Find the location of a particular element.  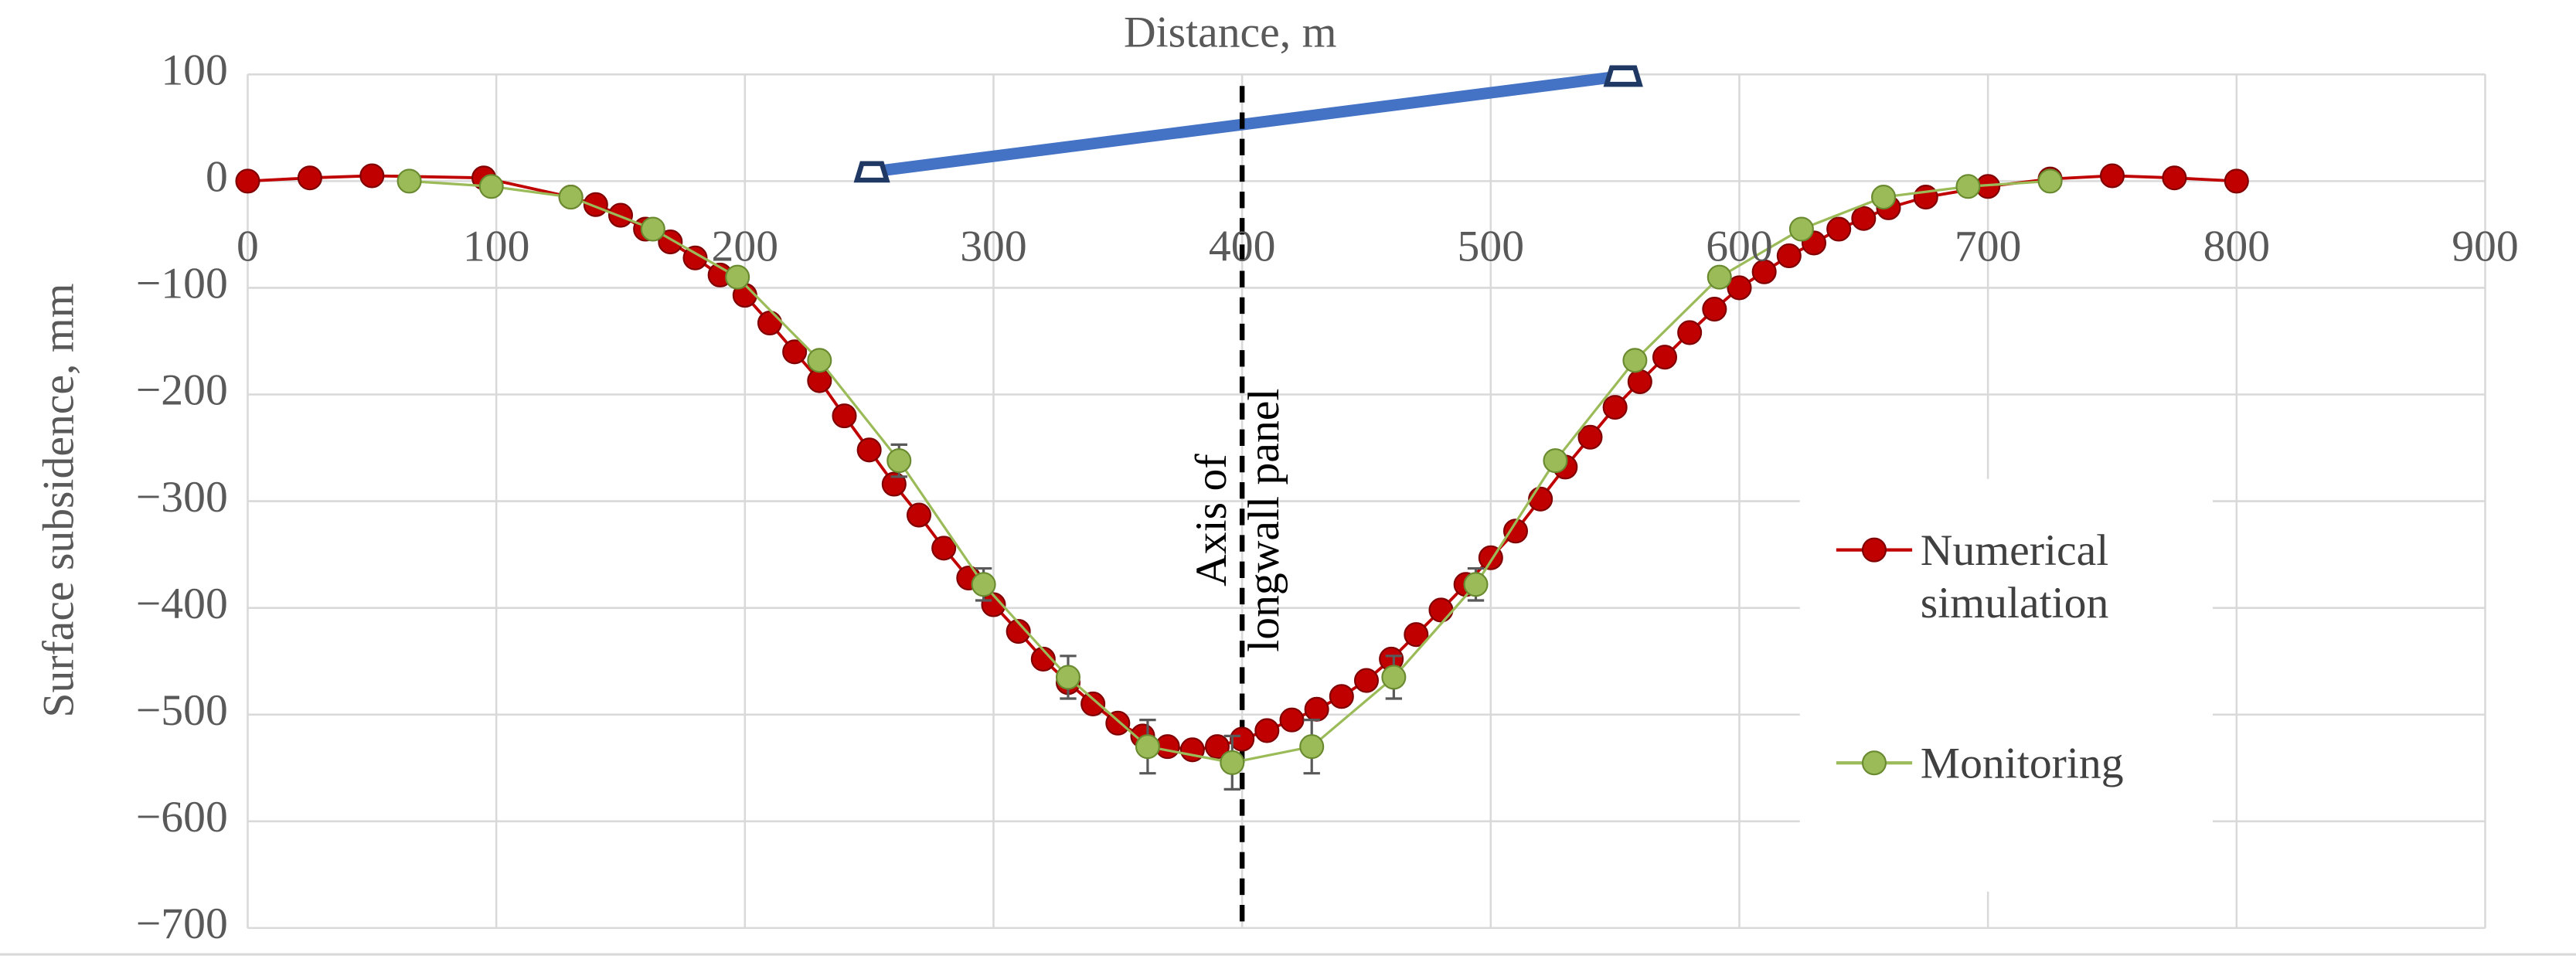

x-tick-label: 300 is located at coordinates (993, 246).